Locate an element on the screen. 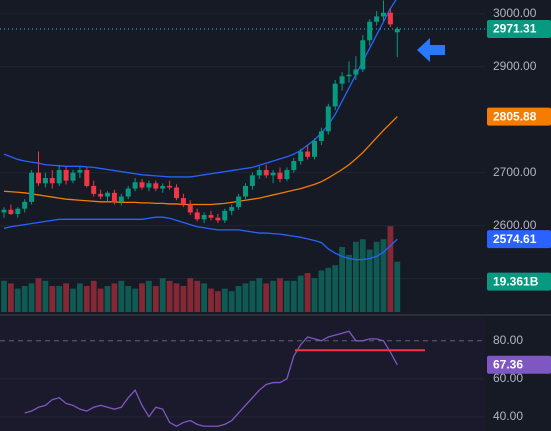  last-price-badge-bg is located at coordinates (519, 28).